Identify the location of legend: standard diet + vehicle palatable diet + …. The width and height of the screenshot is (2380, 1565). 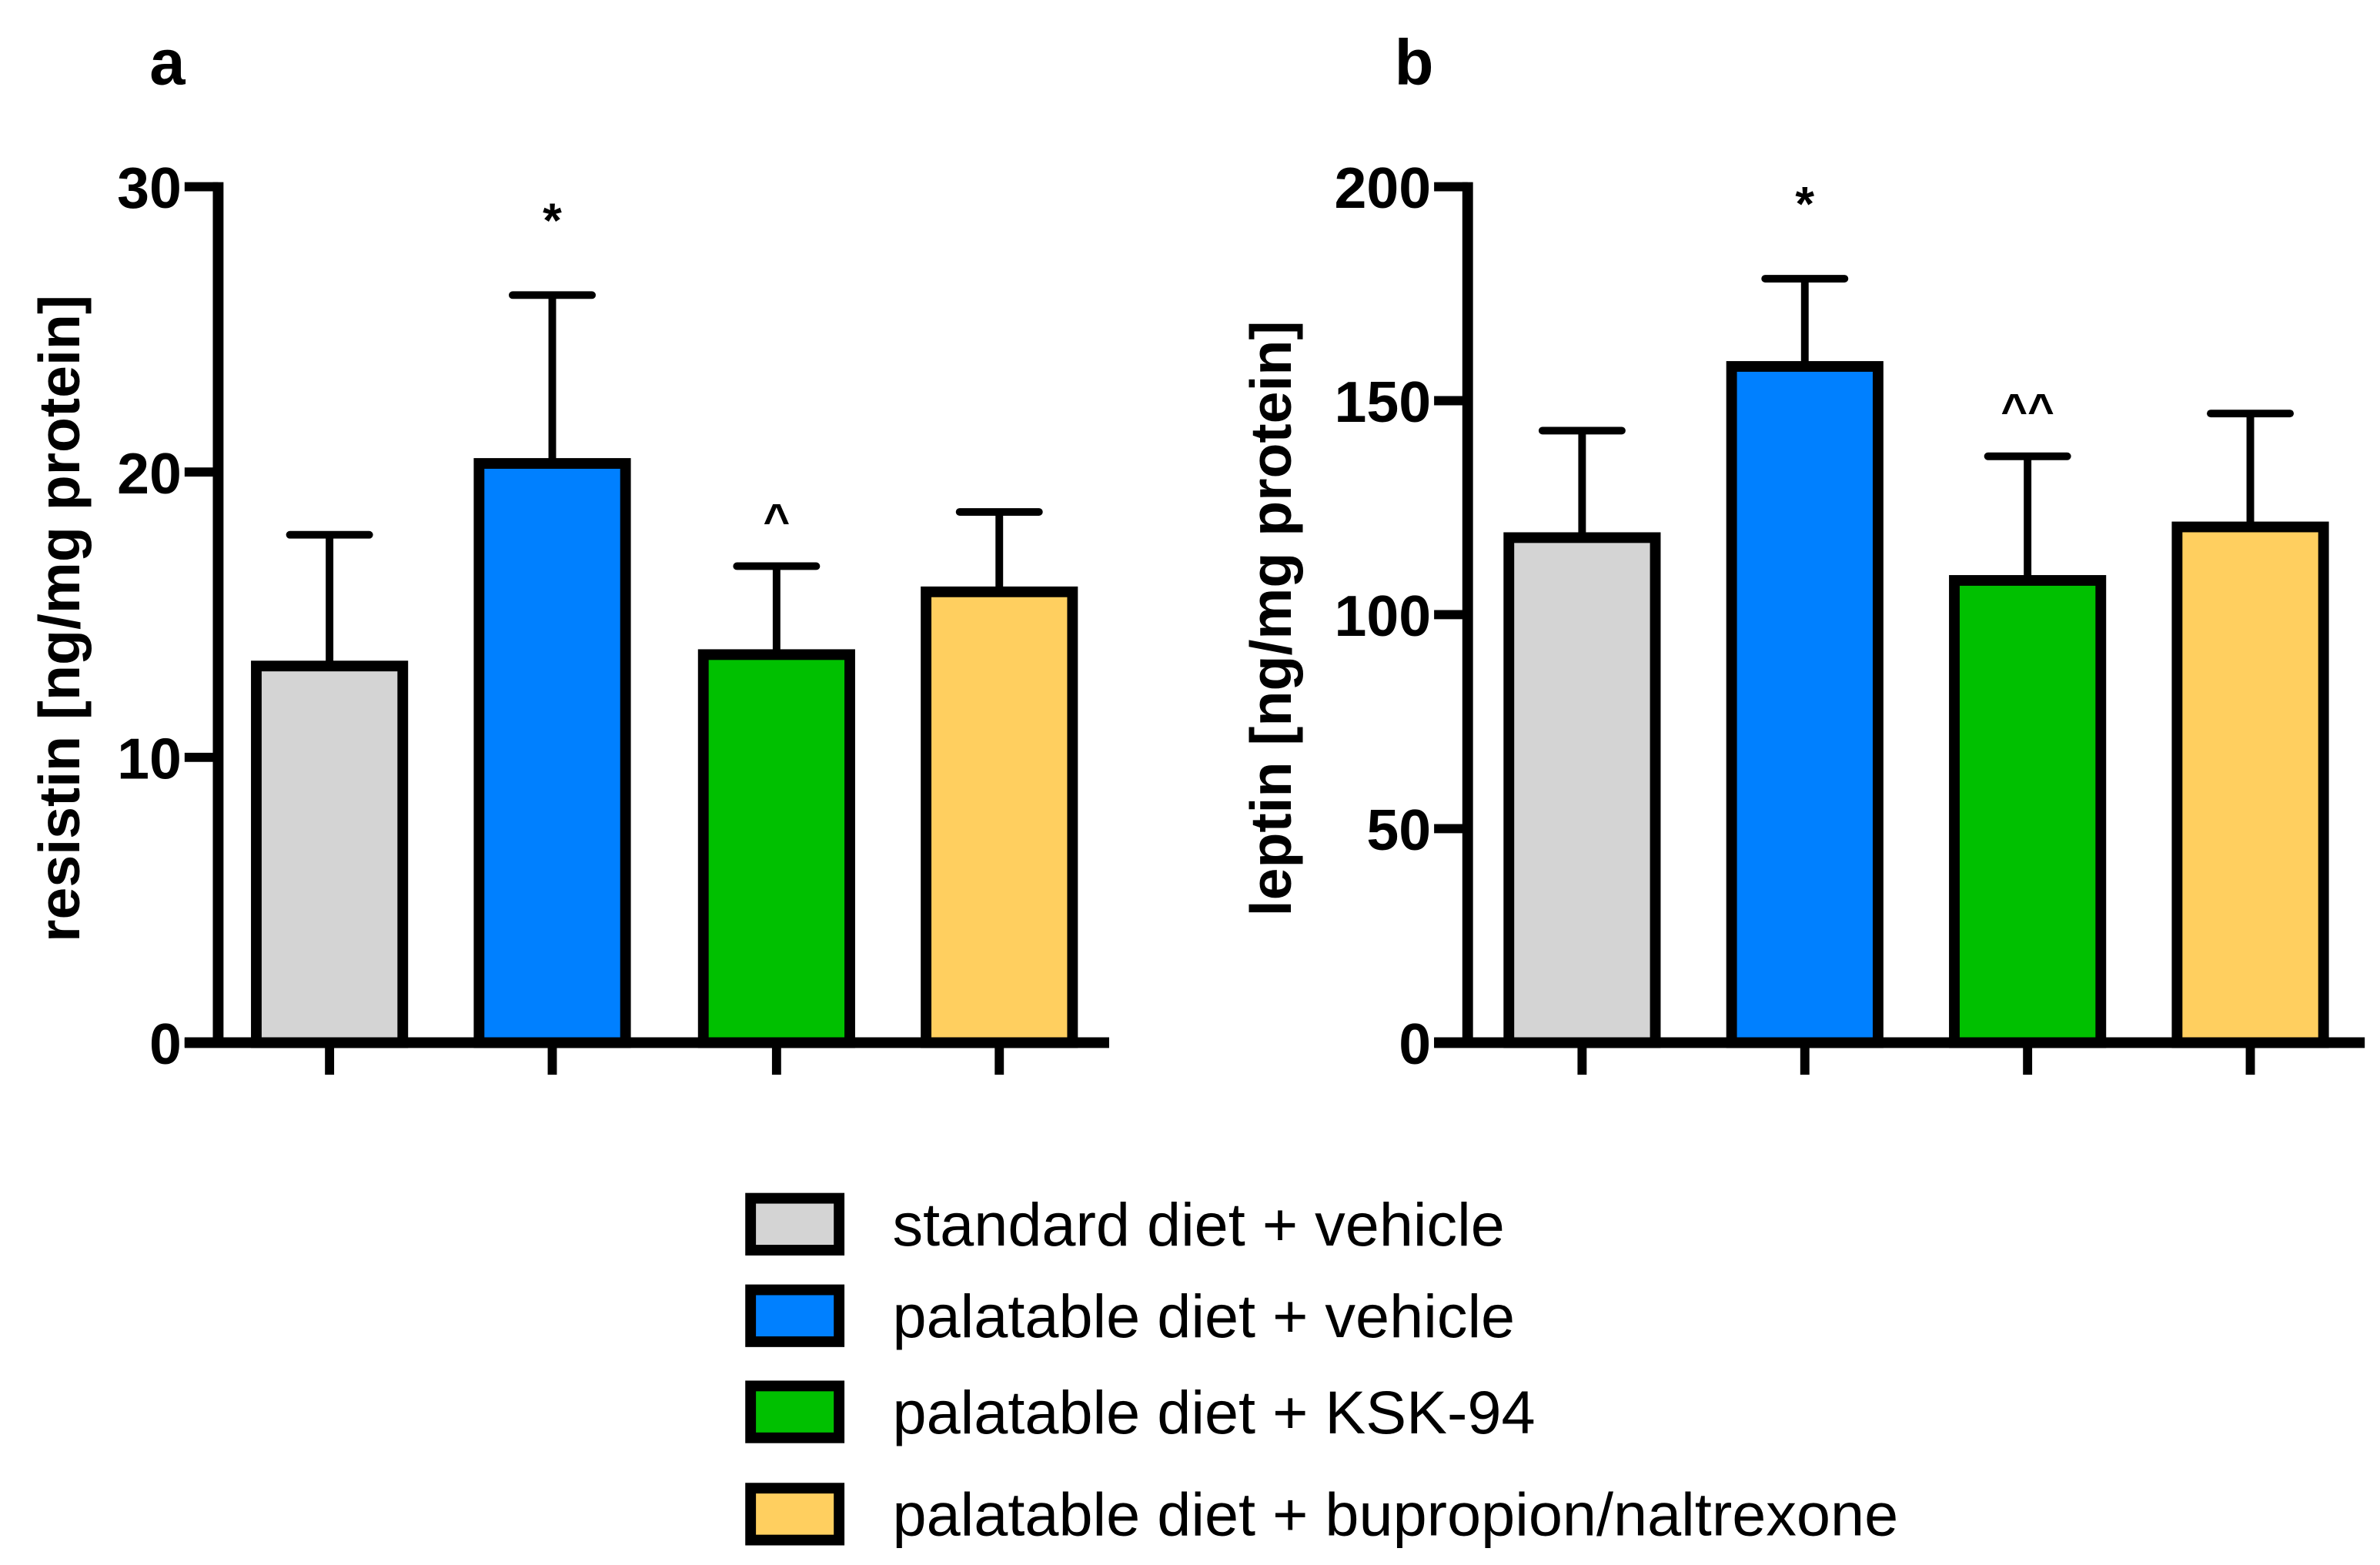
(1322, 1369).